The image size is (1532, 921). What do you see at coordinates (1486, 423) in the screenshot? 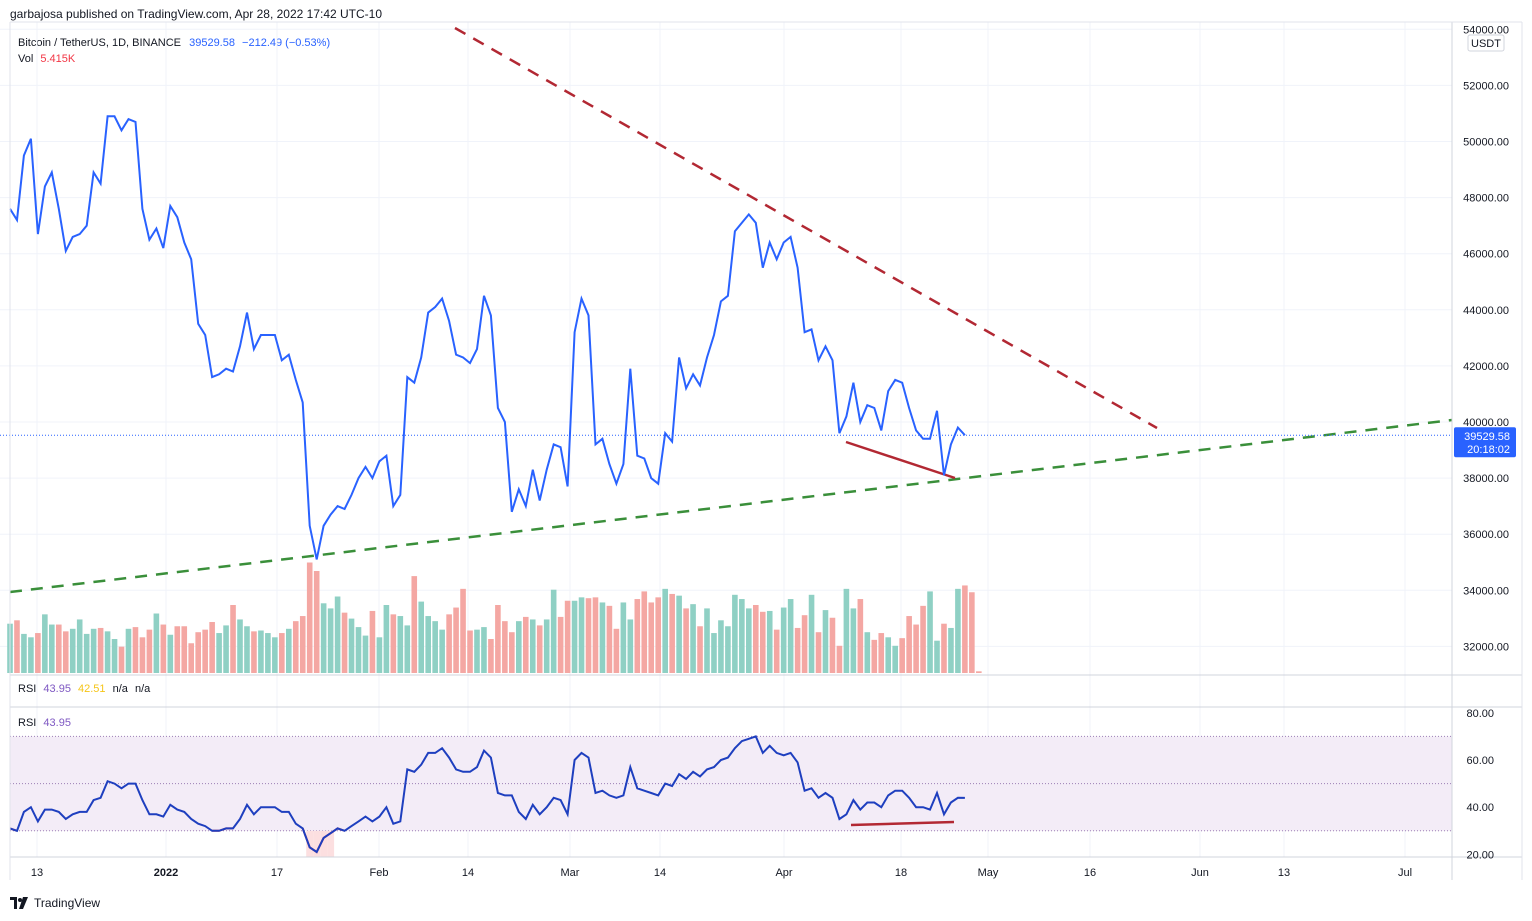
I see `price-tick-label: 40000.00` at bounding box center [1486, 423].